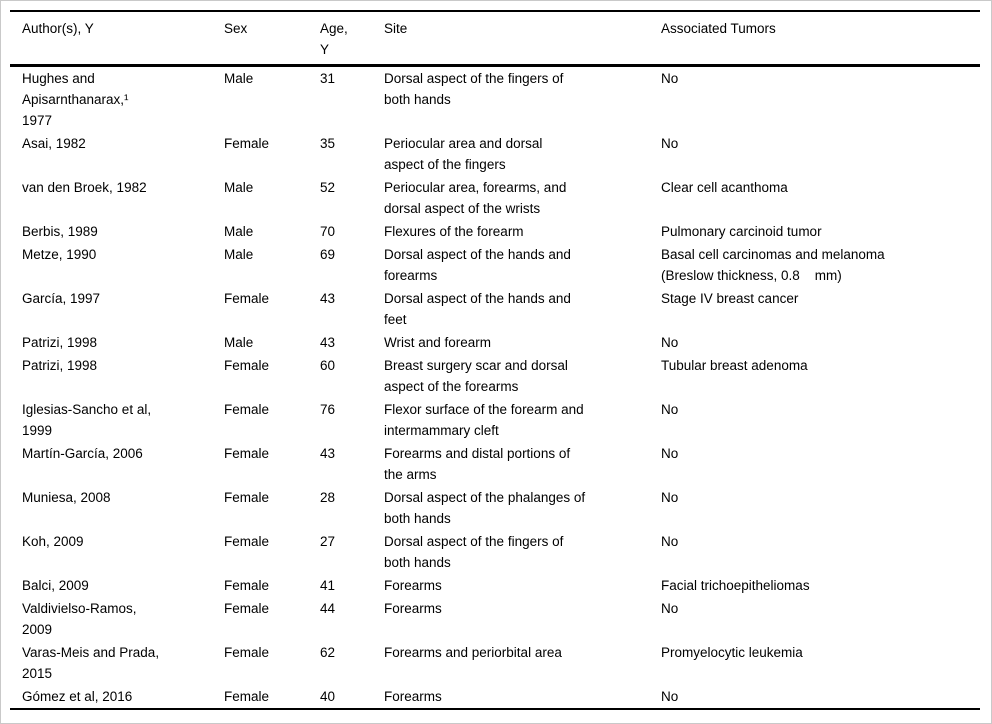 The width and height of the screenshot is (992, 724). I want to click on cell-site: Dorsal aspect of the hands and feet, so click(477, 309).